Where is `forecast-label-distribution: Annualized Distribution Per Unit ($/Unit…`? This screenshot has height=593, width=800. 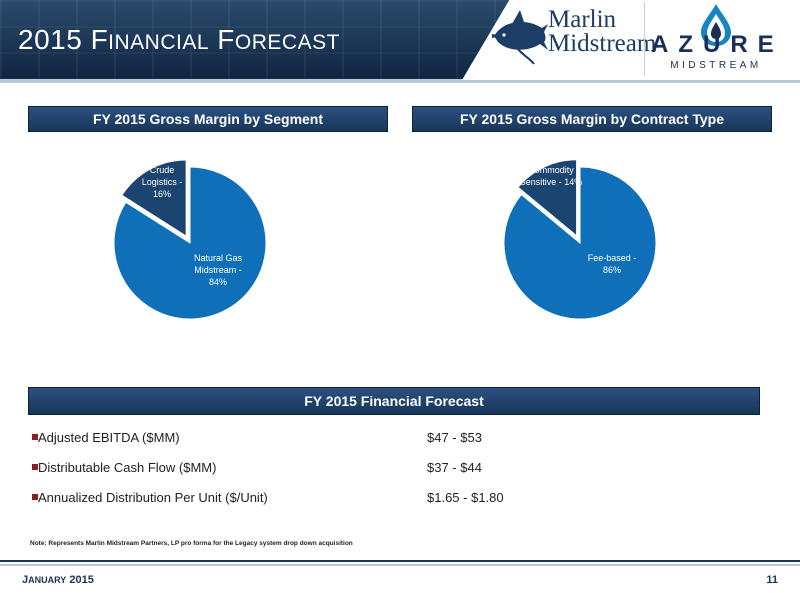
forecast-label-distribution: Annualized Distribution Per Unit ($/Unit… is located at coordinates (153, 497).